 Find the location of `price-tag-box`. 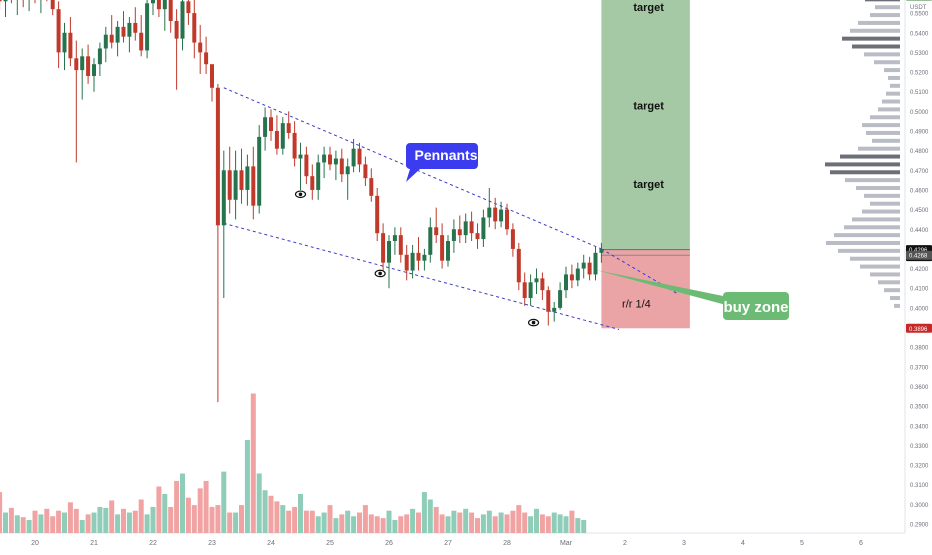

price-tag-box is located at coordinates (919, 255).